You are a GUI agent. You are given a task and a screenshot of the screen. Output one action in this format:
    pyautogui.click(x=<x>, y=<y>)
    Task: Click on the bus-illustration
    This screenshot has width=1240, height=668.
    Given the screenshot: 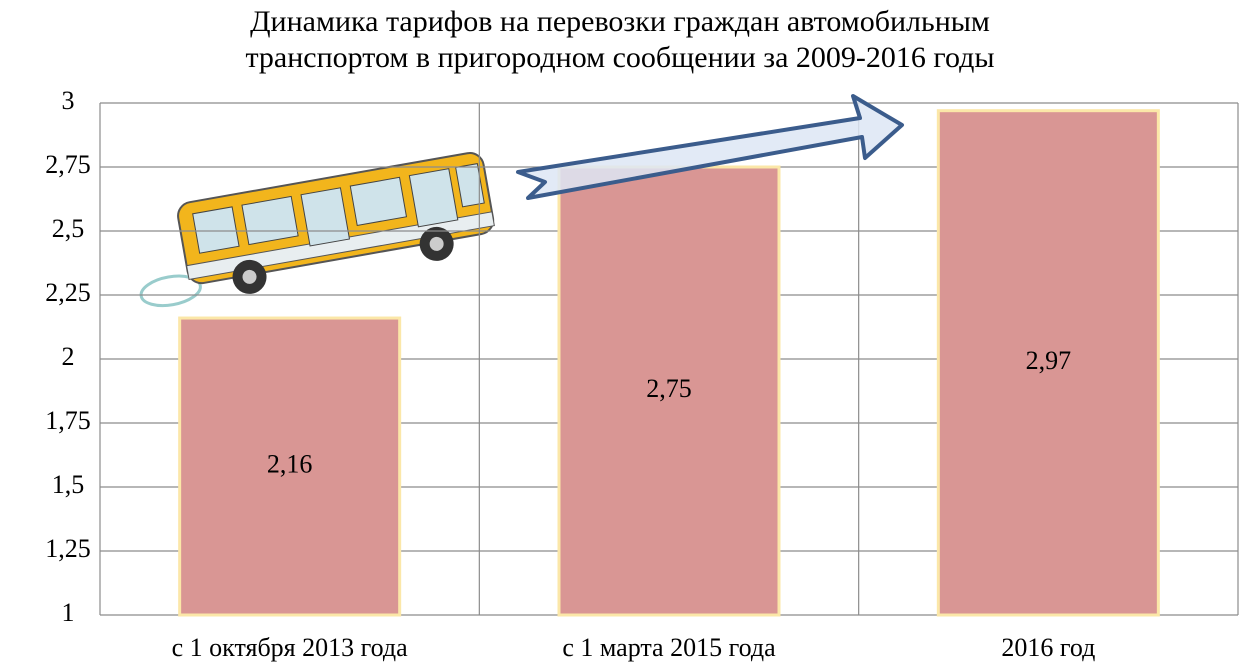 What is the action you would take?
    pyautogui.click(x=317, y=229)
    